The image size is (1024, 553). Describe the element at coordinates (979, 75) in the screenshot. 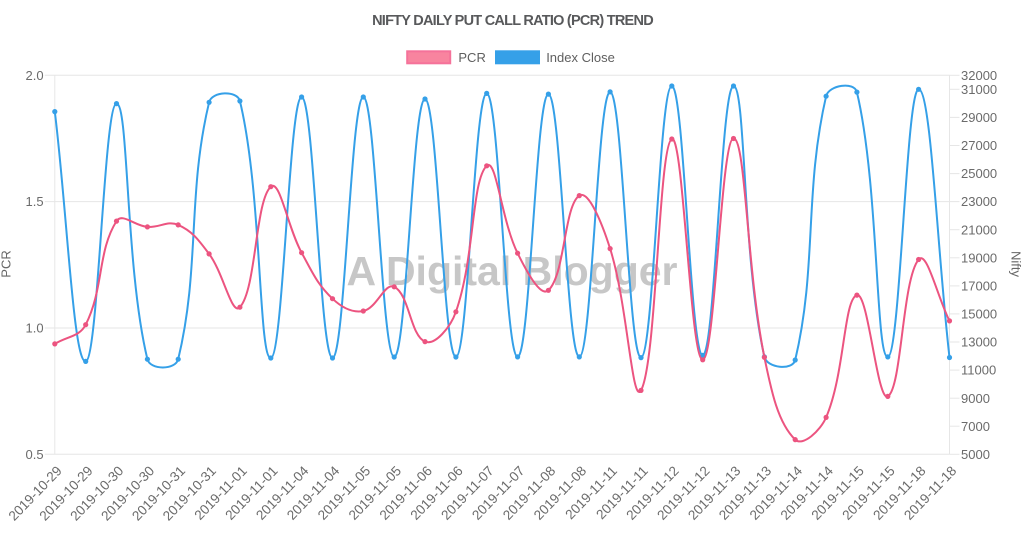

I see `svg-text: 32000` at that location.